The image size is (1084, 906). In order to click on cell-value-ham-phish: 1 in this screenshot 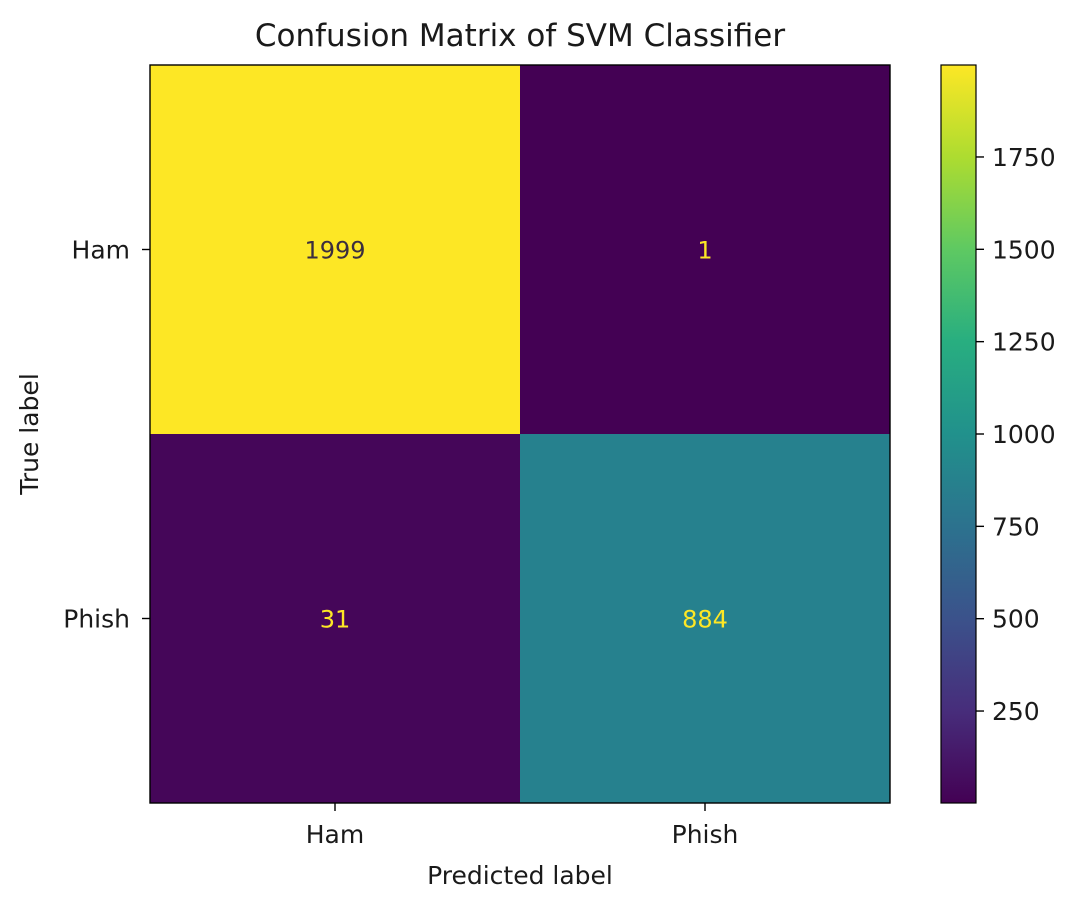, I will do `click(704, 251)`.